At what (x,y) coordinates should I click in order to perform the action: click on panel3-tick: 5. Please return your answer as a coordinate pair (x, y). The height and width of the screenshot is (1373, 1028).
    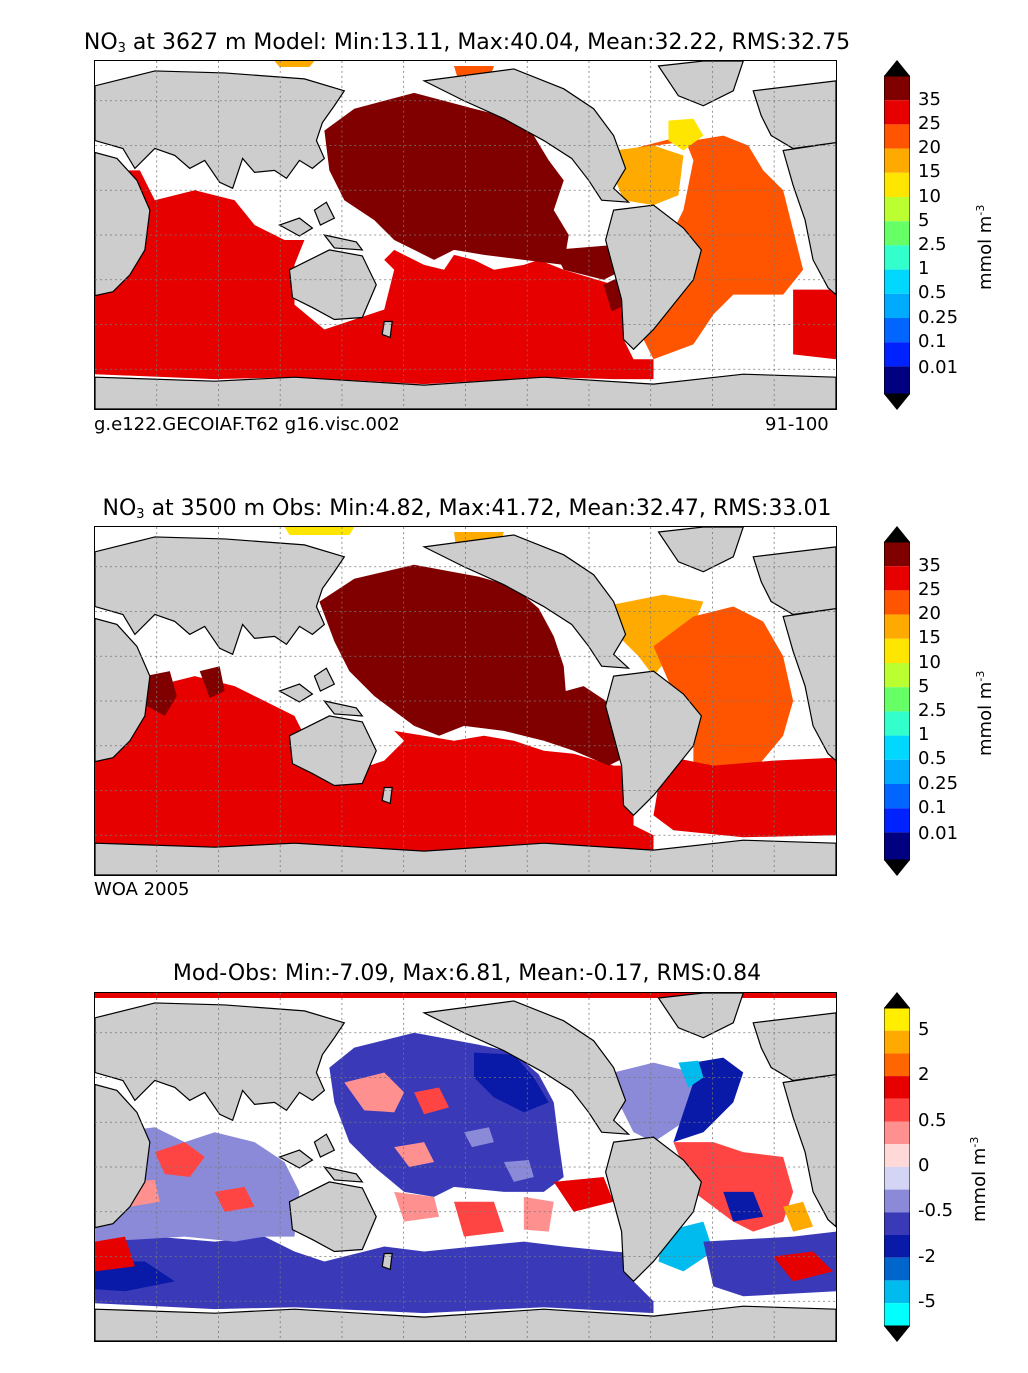
    Looking at the image, I should click on (924, 1029).